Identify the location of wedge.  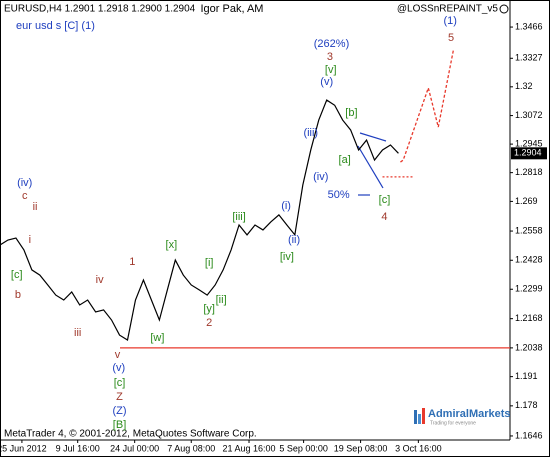
(372, 164).